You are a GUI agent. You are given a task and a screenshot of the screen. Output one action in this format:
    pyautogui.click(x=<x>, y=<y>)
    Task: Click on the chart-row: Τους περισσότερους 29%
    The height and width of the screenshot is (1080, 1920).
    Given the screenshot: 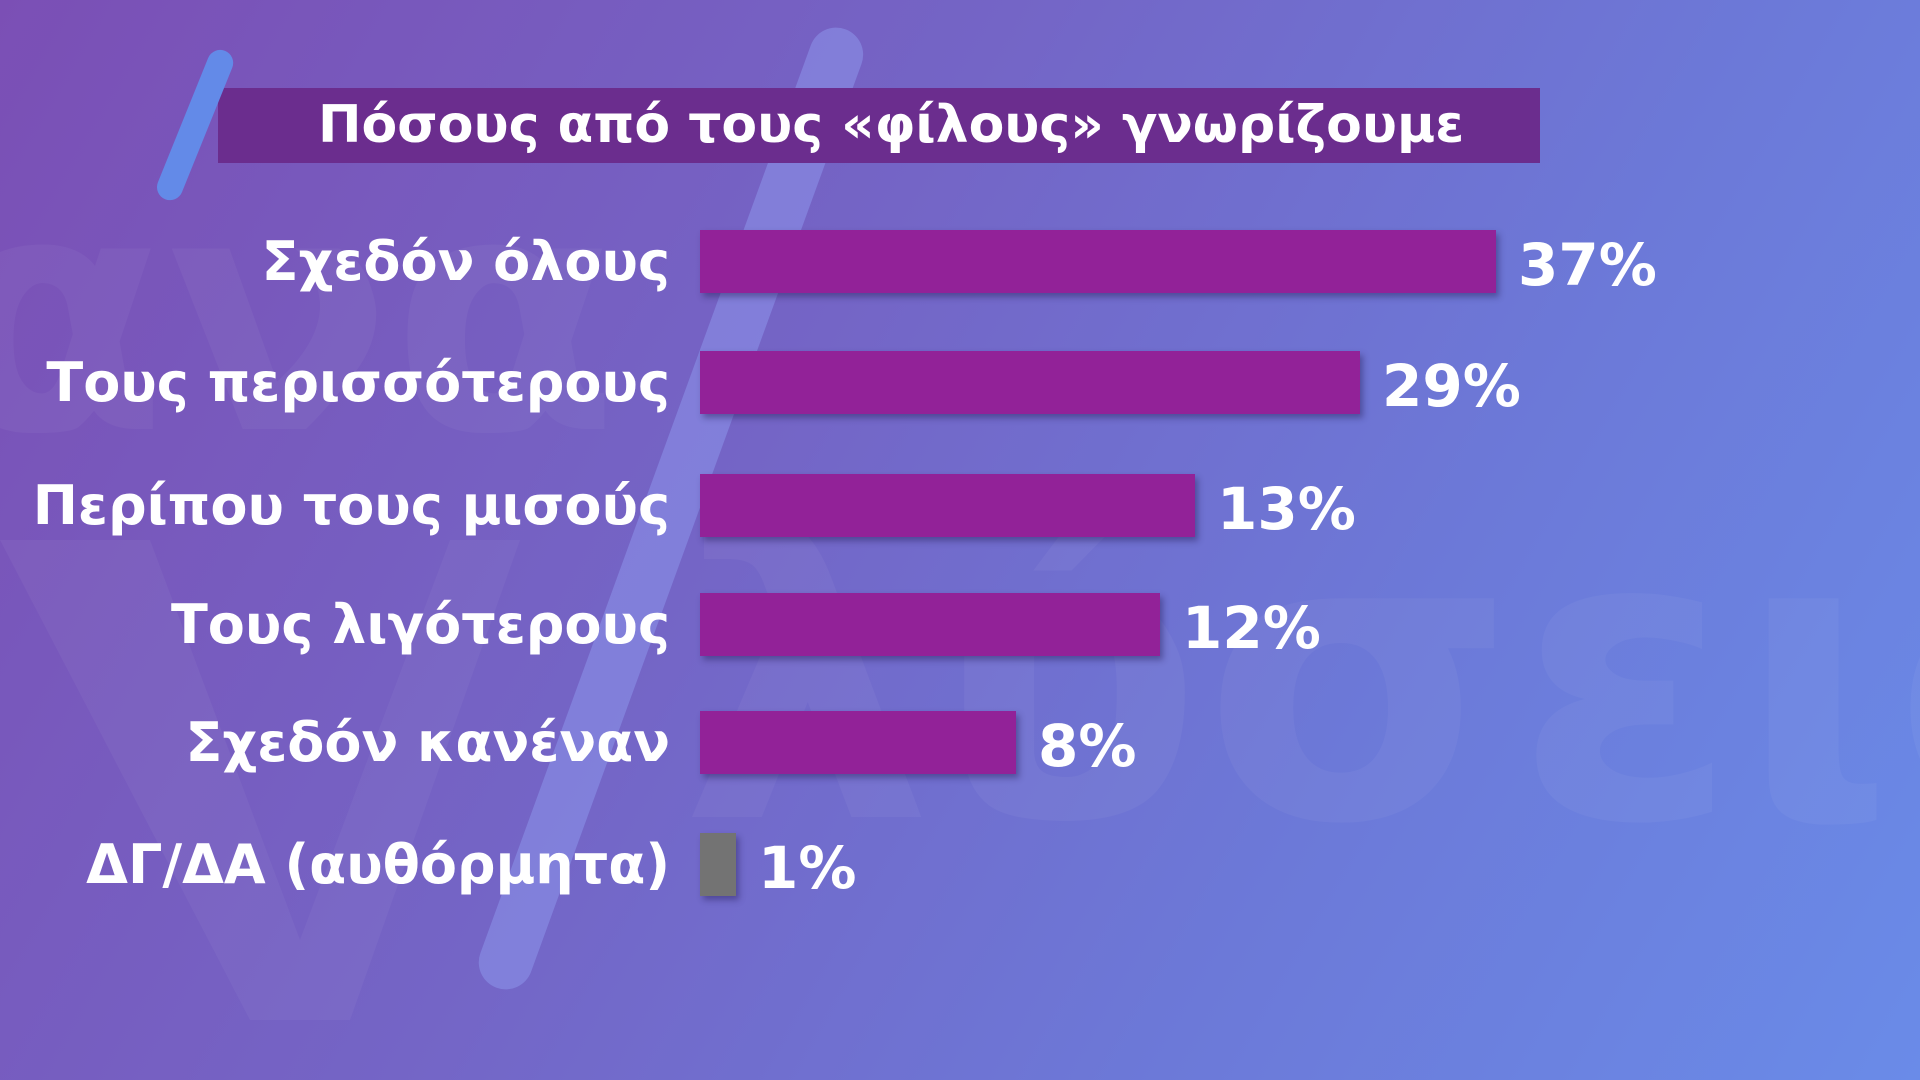 What is the action you would take?
    pyautogui.click(x=960, y=385)
    